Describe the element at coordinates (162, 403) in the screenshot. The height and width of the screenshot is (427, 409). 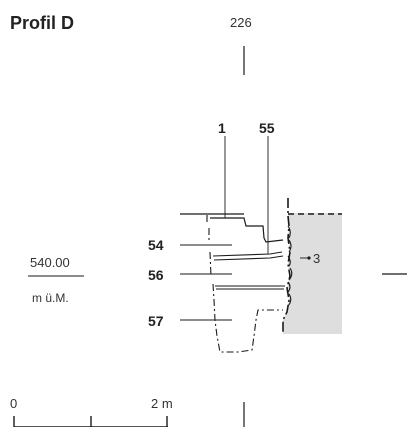
I see `scale-label-end: 2 m` at that location.